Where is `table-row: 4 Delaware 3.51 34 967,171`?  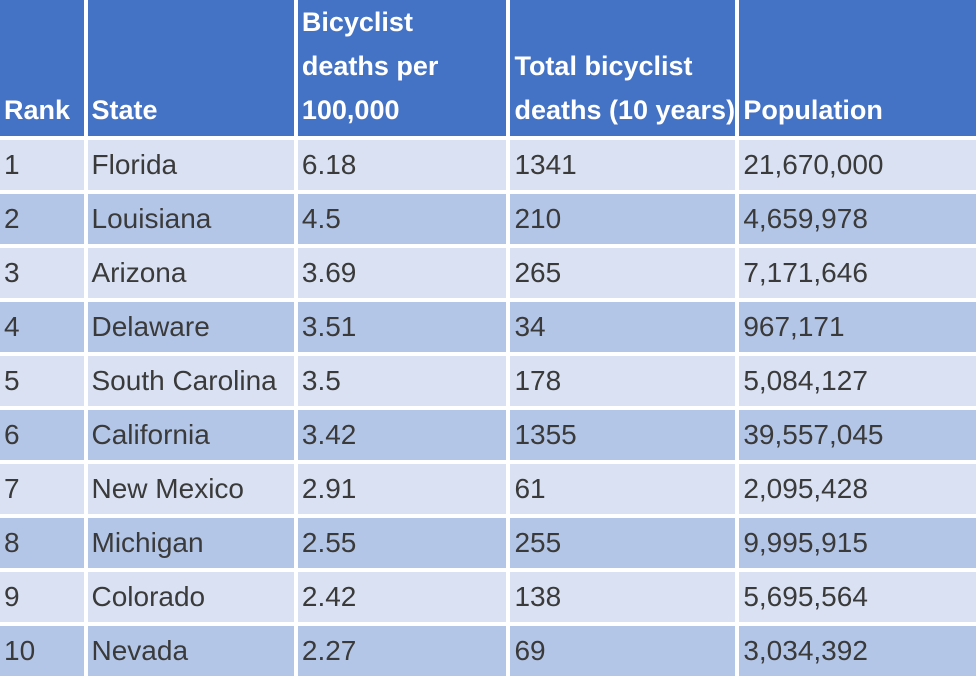
table-row: 4 Delaware 3.51 34 967,171 is located at coordinates (488, 327).